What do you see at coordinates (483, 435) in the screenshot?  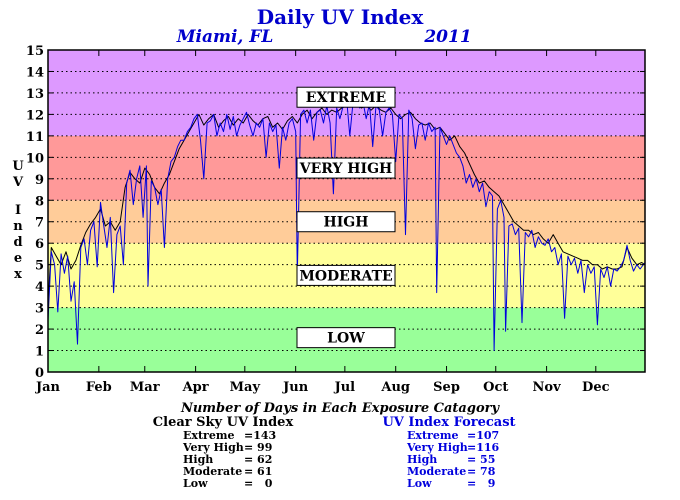 I see `forecast-row-value: =107` at bounding box center [483, 435].